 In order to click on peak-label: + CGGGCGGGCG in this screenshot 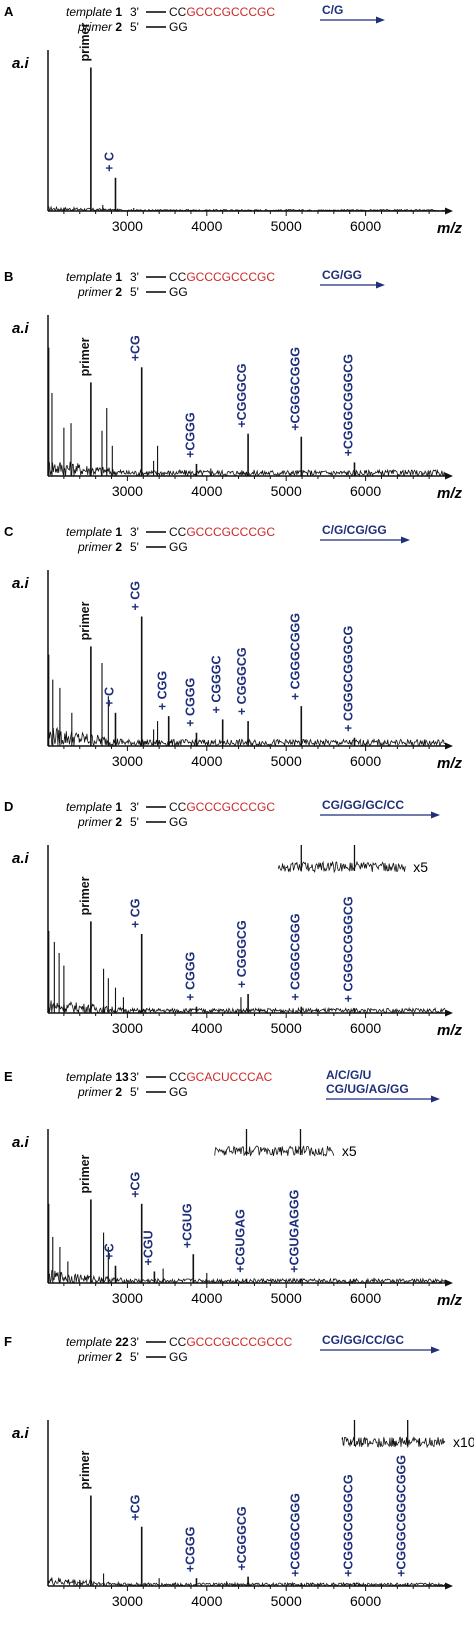, I will do `click(348, 949)`.